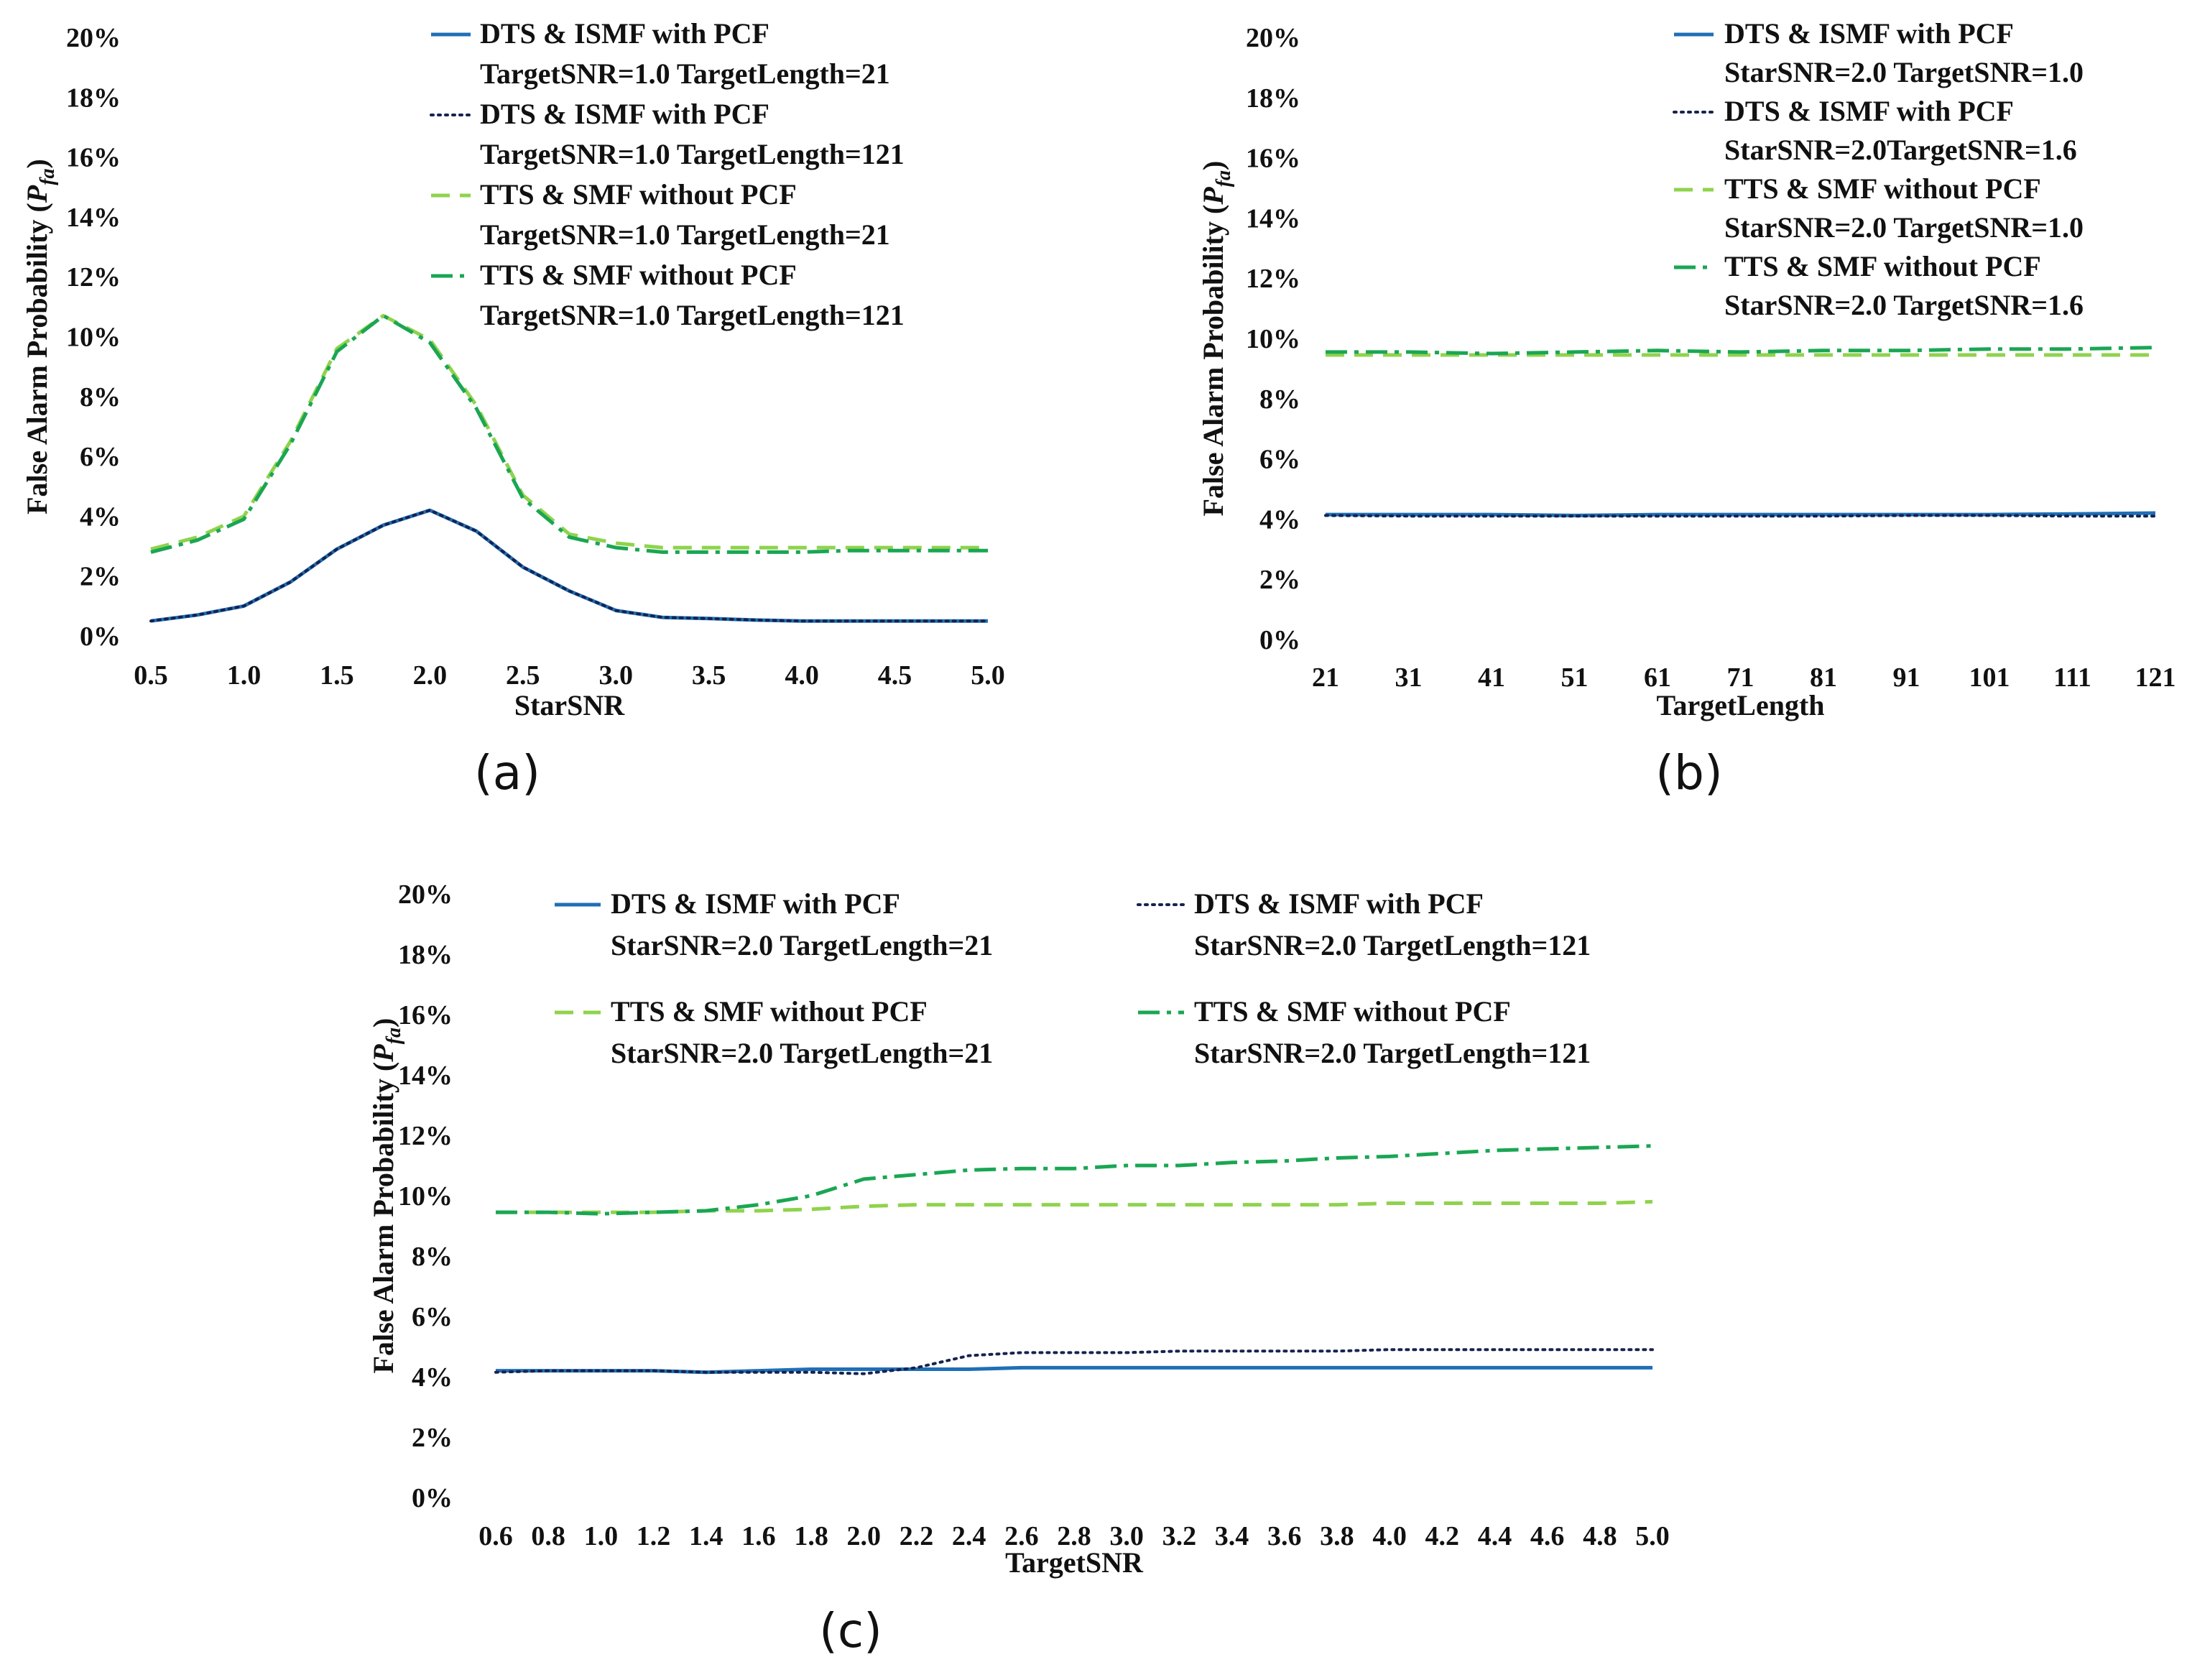 The image size is (2187, 1680). What do you see at coordinates (1740, 705) in the screenshot?
I see `x-axis-label: TargetLength` at bounding box center [1740, 705].